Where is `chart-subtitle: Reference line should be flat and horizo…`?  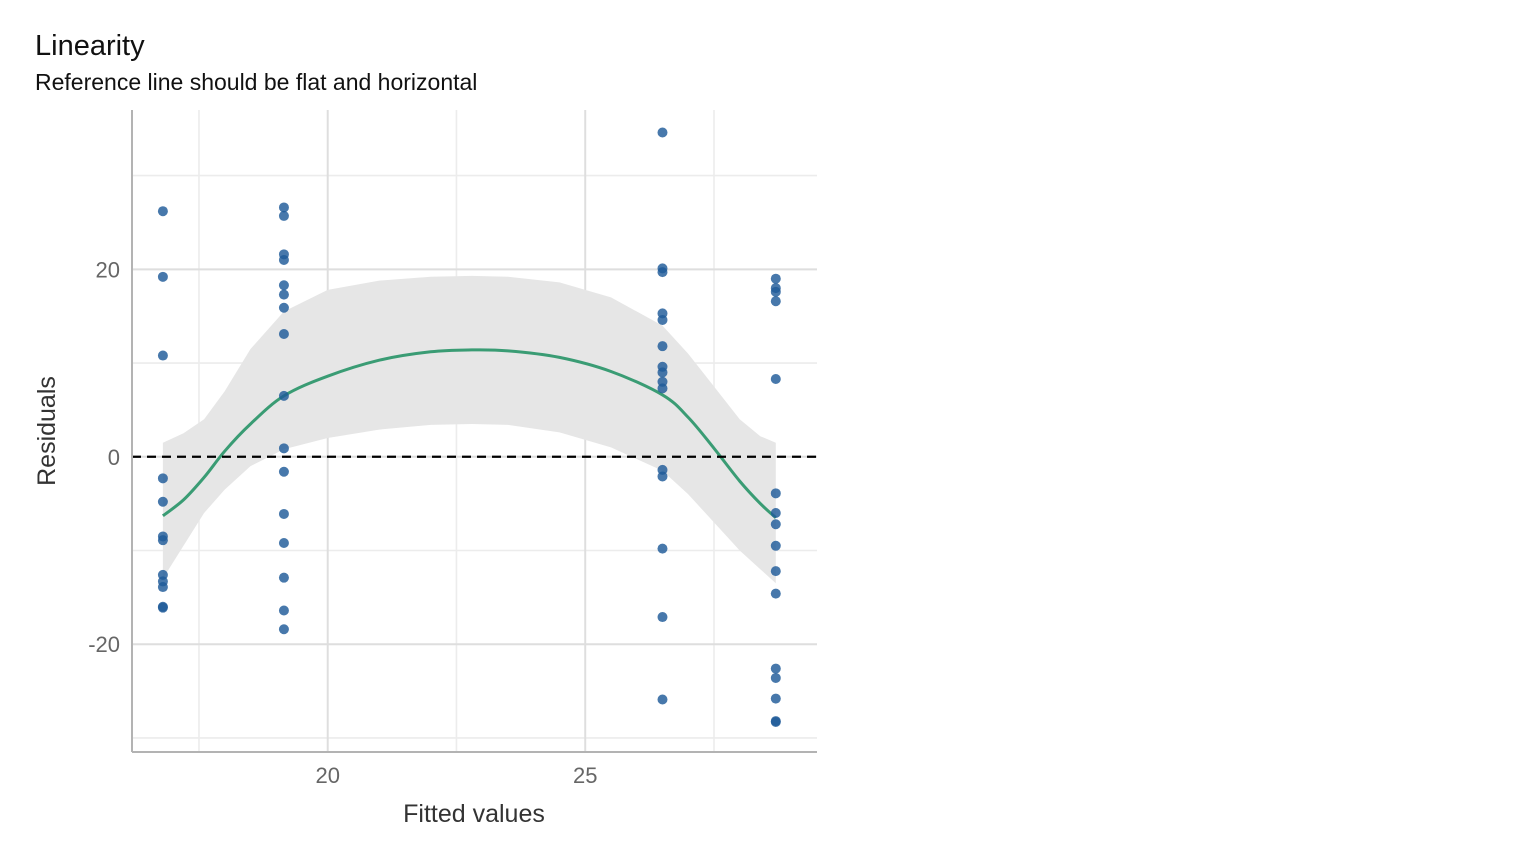
chart-subtitle: Reference line should be flat and horizo… is located at coordinates (256, 82).